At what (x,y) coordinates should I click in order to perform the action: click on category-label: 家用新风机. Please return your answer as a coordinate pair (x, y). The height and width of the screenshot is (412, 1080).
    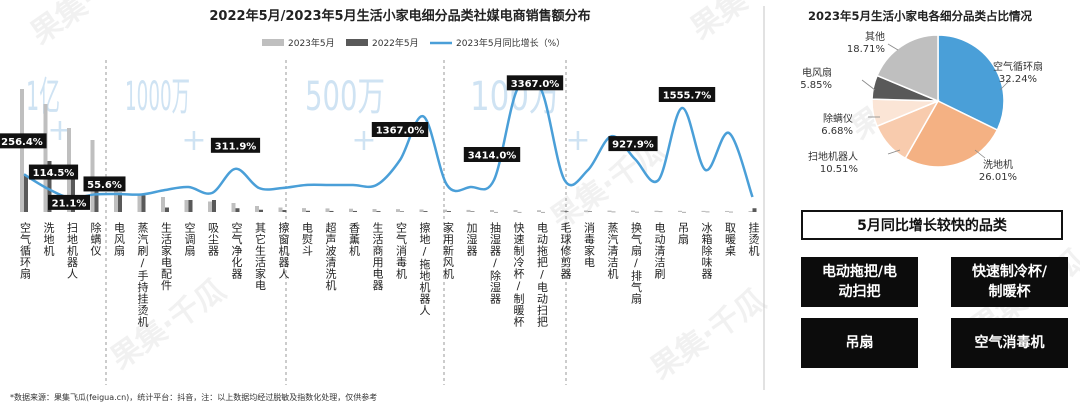
    Looking at the image, I should click on (448, 250).